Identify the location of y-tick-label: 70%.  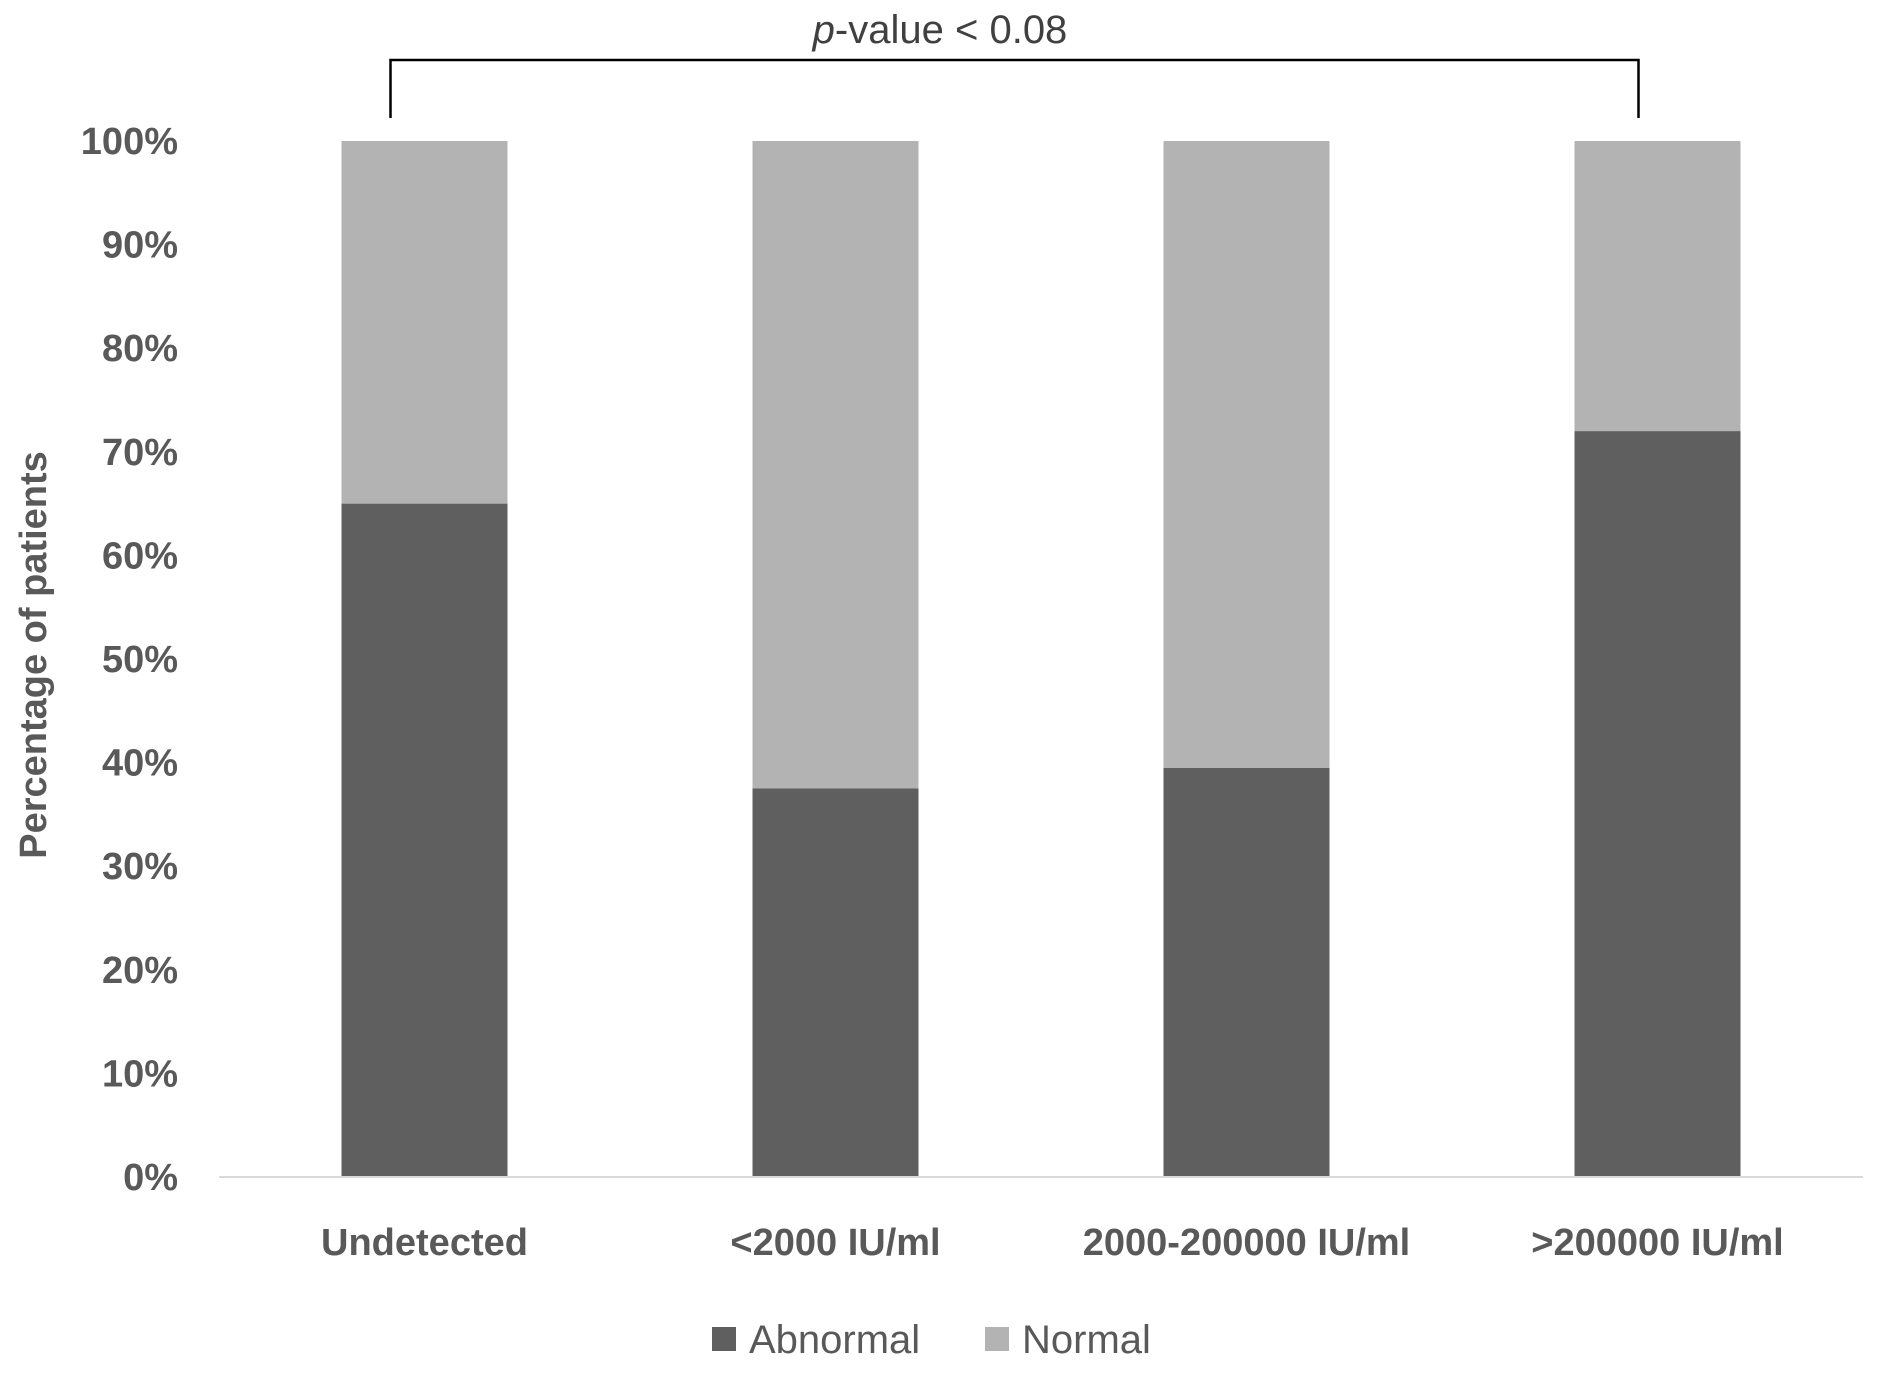
(140, 453).